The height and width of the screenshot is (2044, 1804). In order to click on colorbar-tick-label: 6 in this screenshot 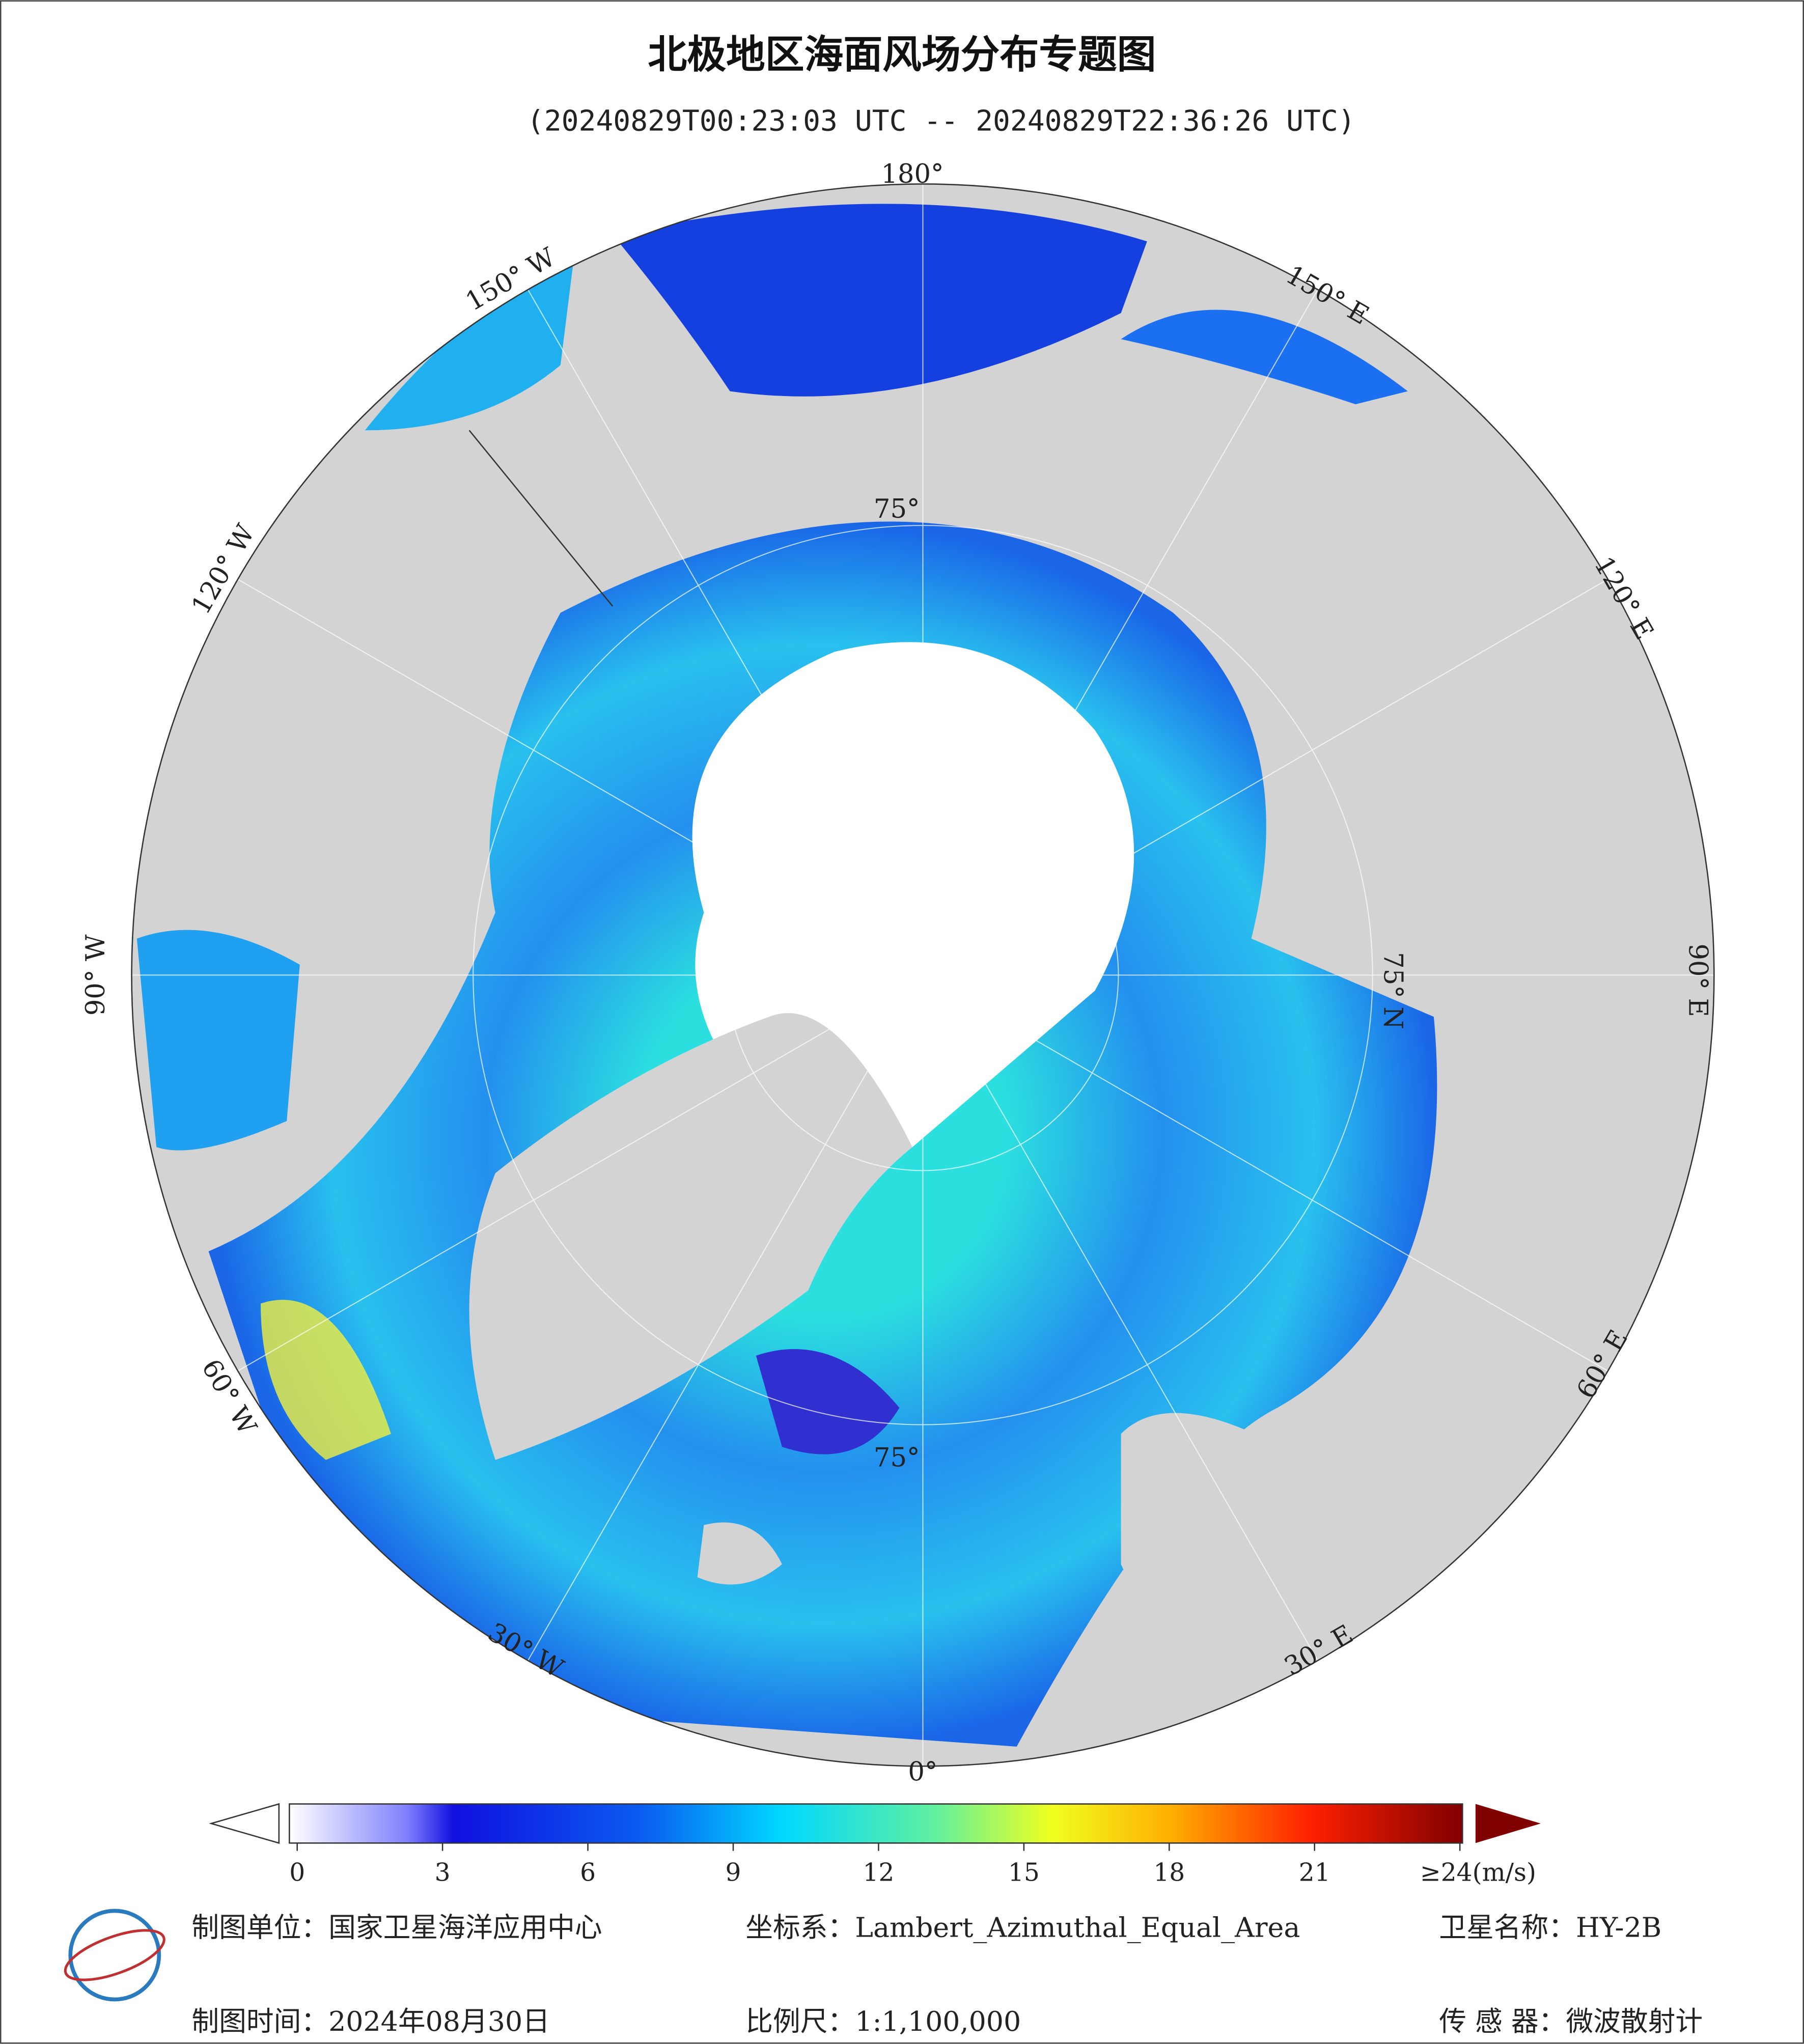, I will do `click(588, 1873)`.